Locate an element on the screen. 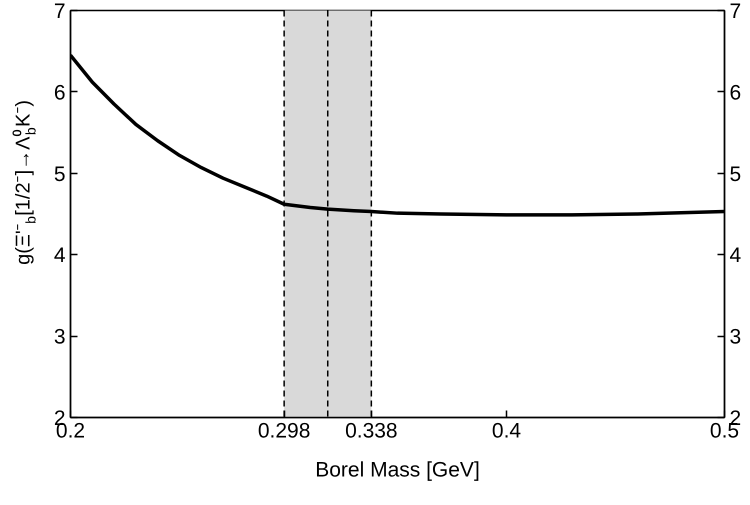 This screenshot has height=505, width=750. y-tick-label: 6 is located at coordinates (60, 92).